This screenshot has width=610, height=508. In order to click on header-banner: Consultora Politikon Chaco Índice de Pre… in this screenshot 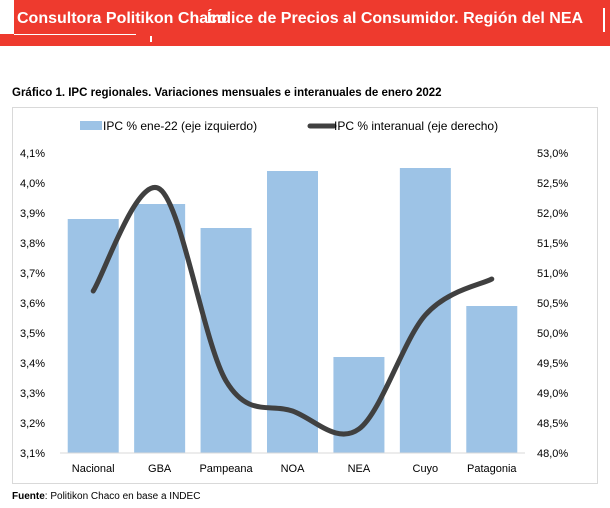, I will do `click(305, 23)`.